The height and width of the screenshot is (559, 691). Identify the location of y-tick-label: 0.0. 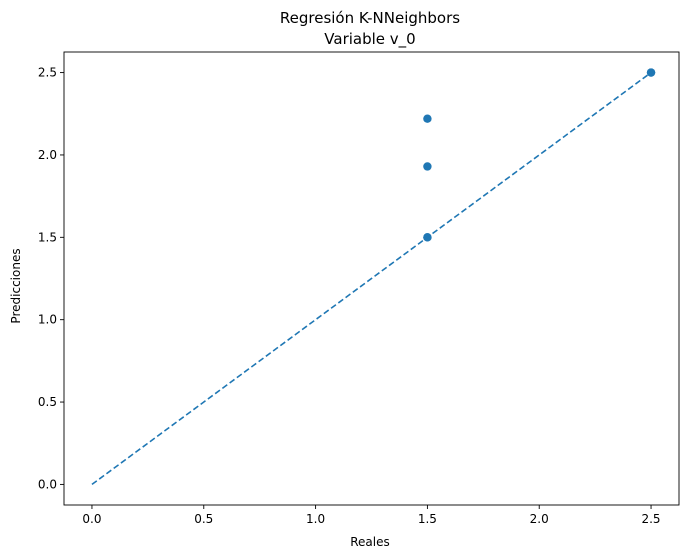
(47, 484).